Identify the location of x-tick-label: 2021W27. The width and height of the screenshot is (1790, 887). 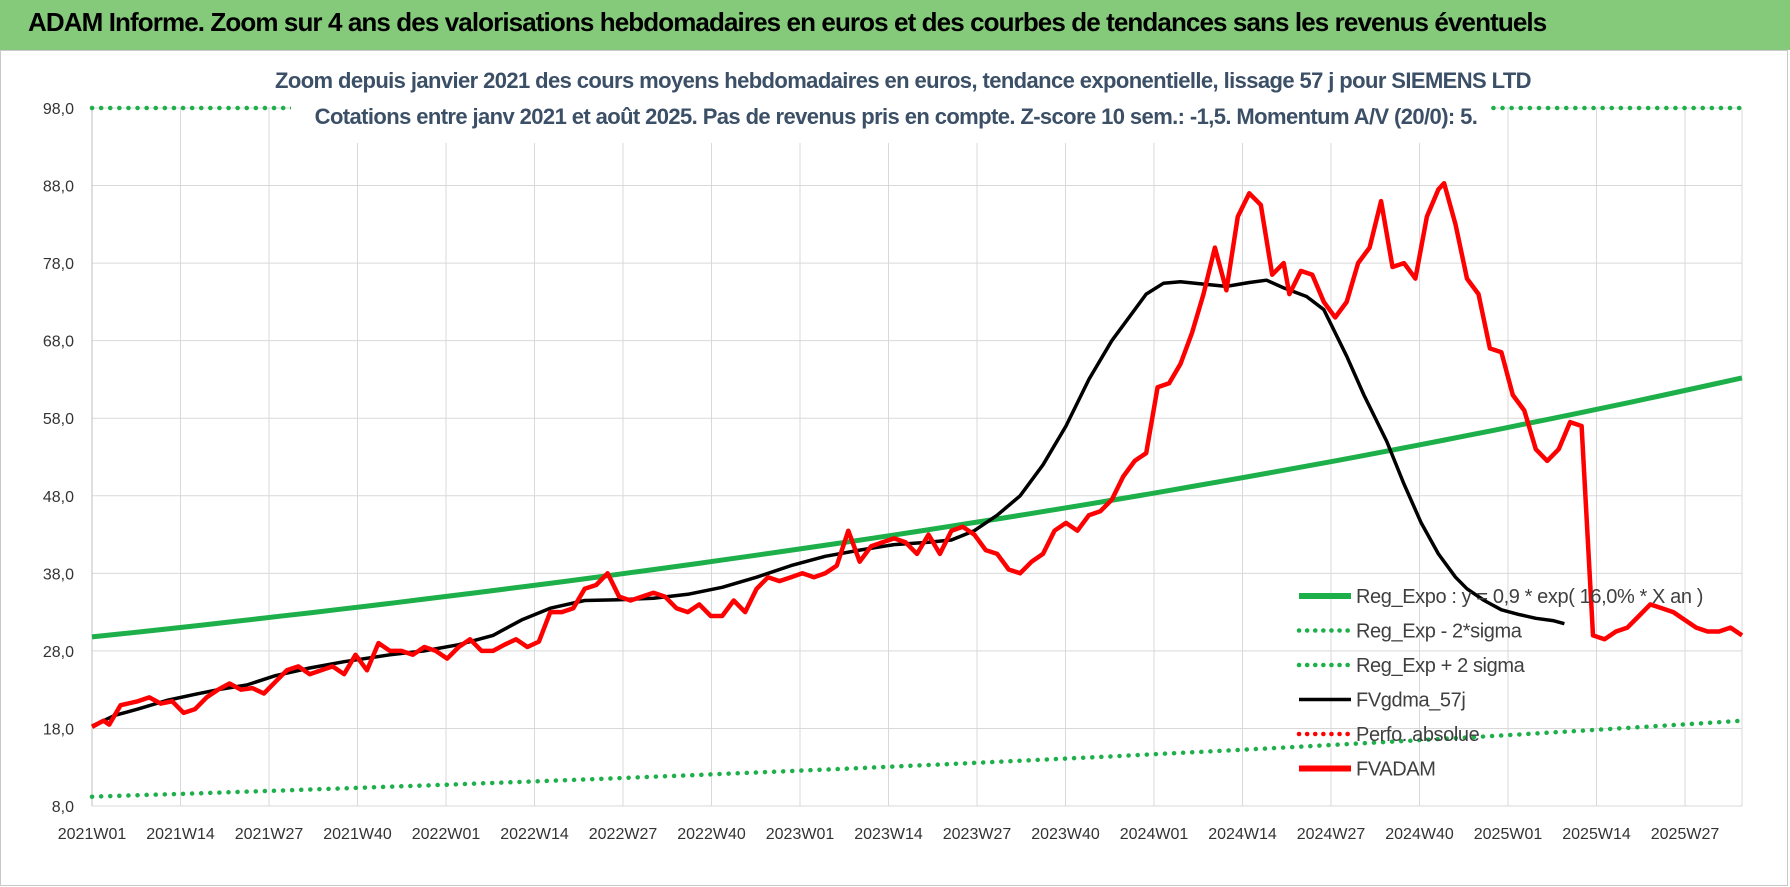
(269, 834).